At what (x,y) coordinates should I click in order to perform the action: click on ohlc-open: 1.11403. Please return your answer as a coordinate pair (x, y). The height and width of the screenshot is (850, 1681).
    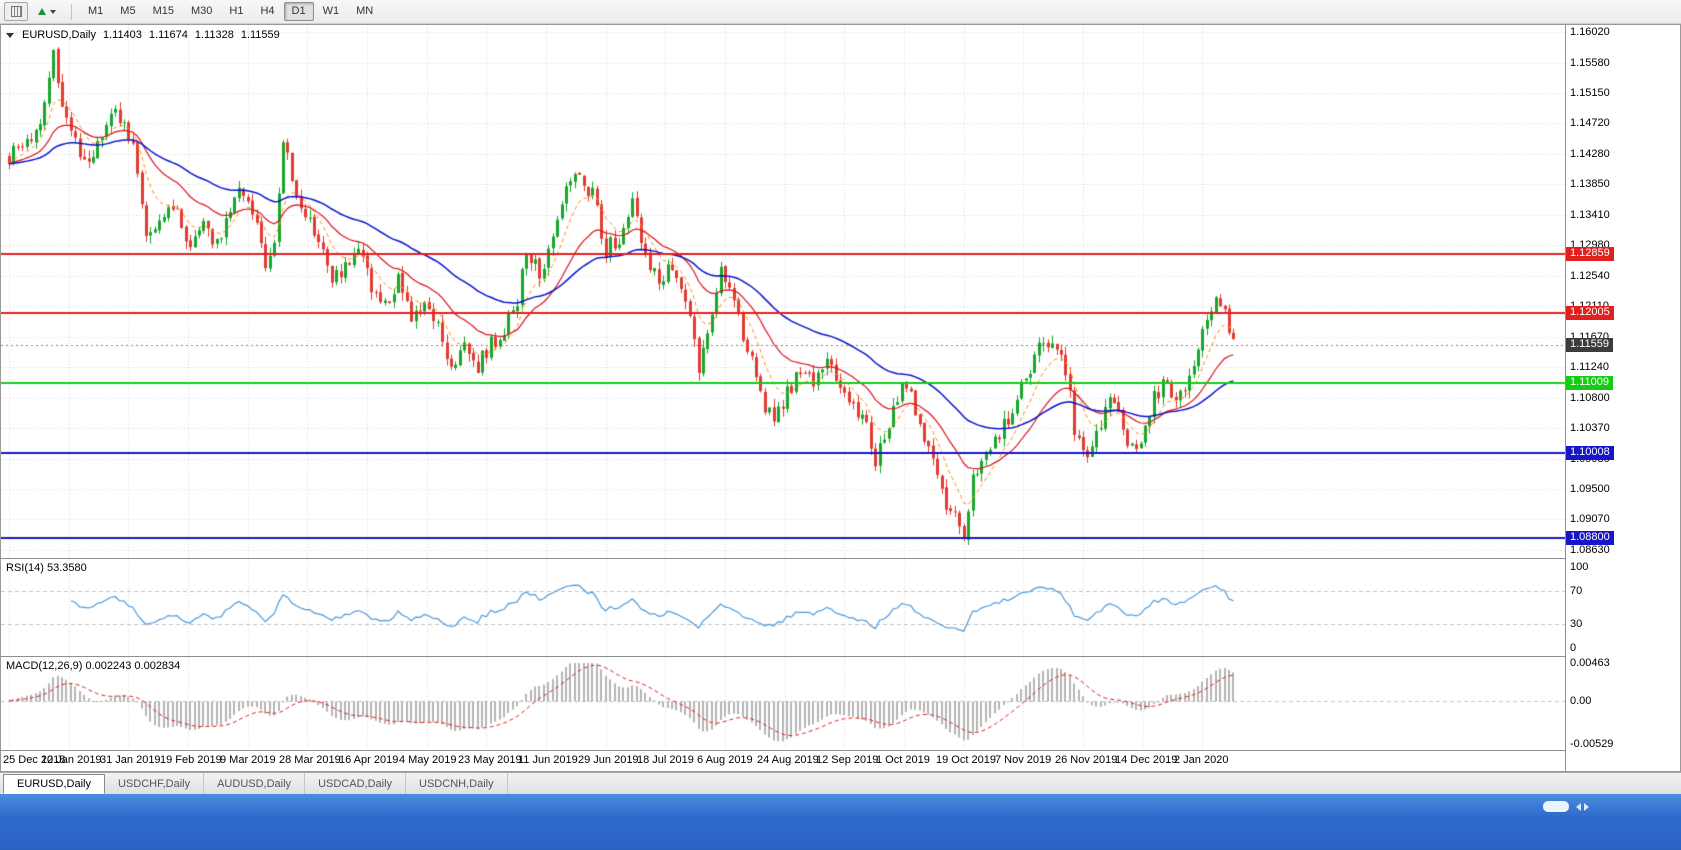
    Looking at the image, I should click on (122, 35).